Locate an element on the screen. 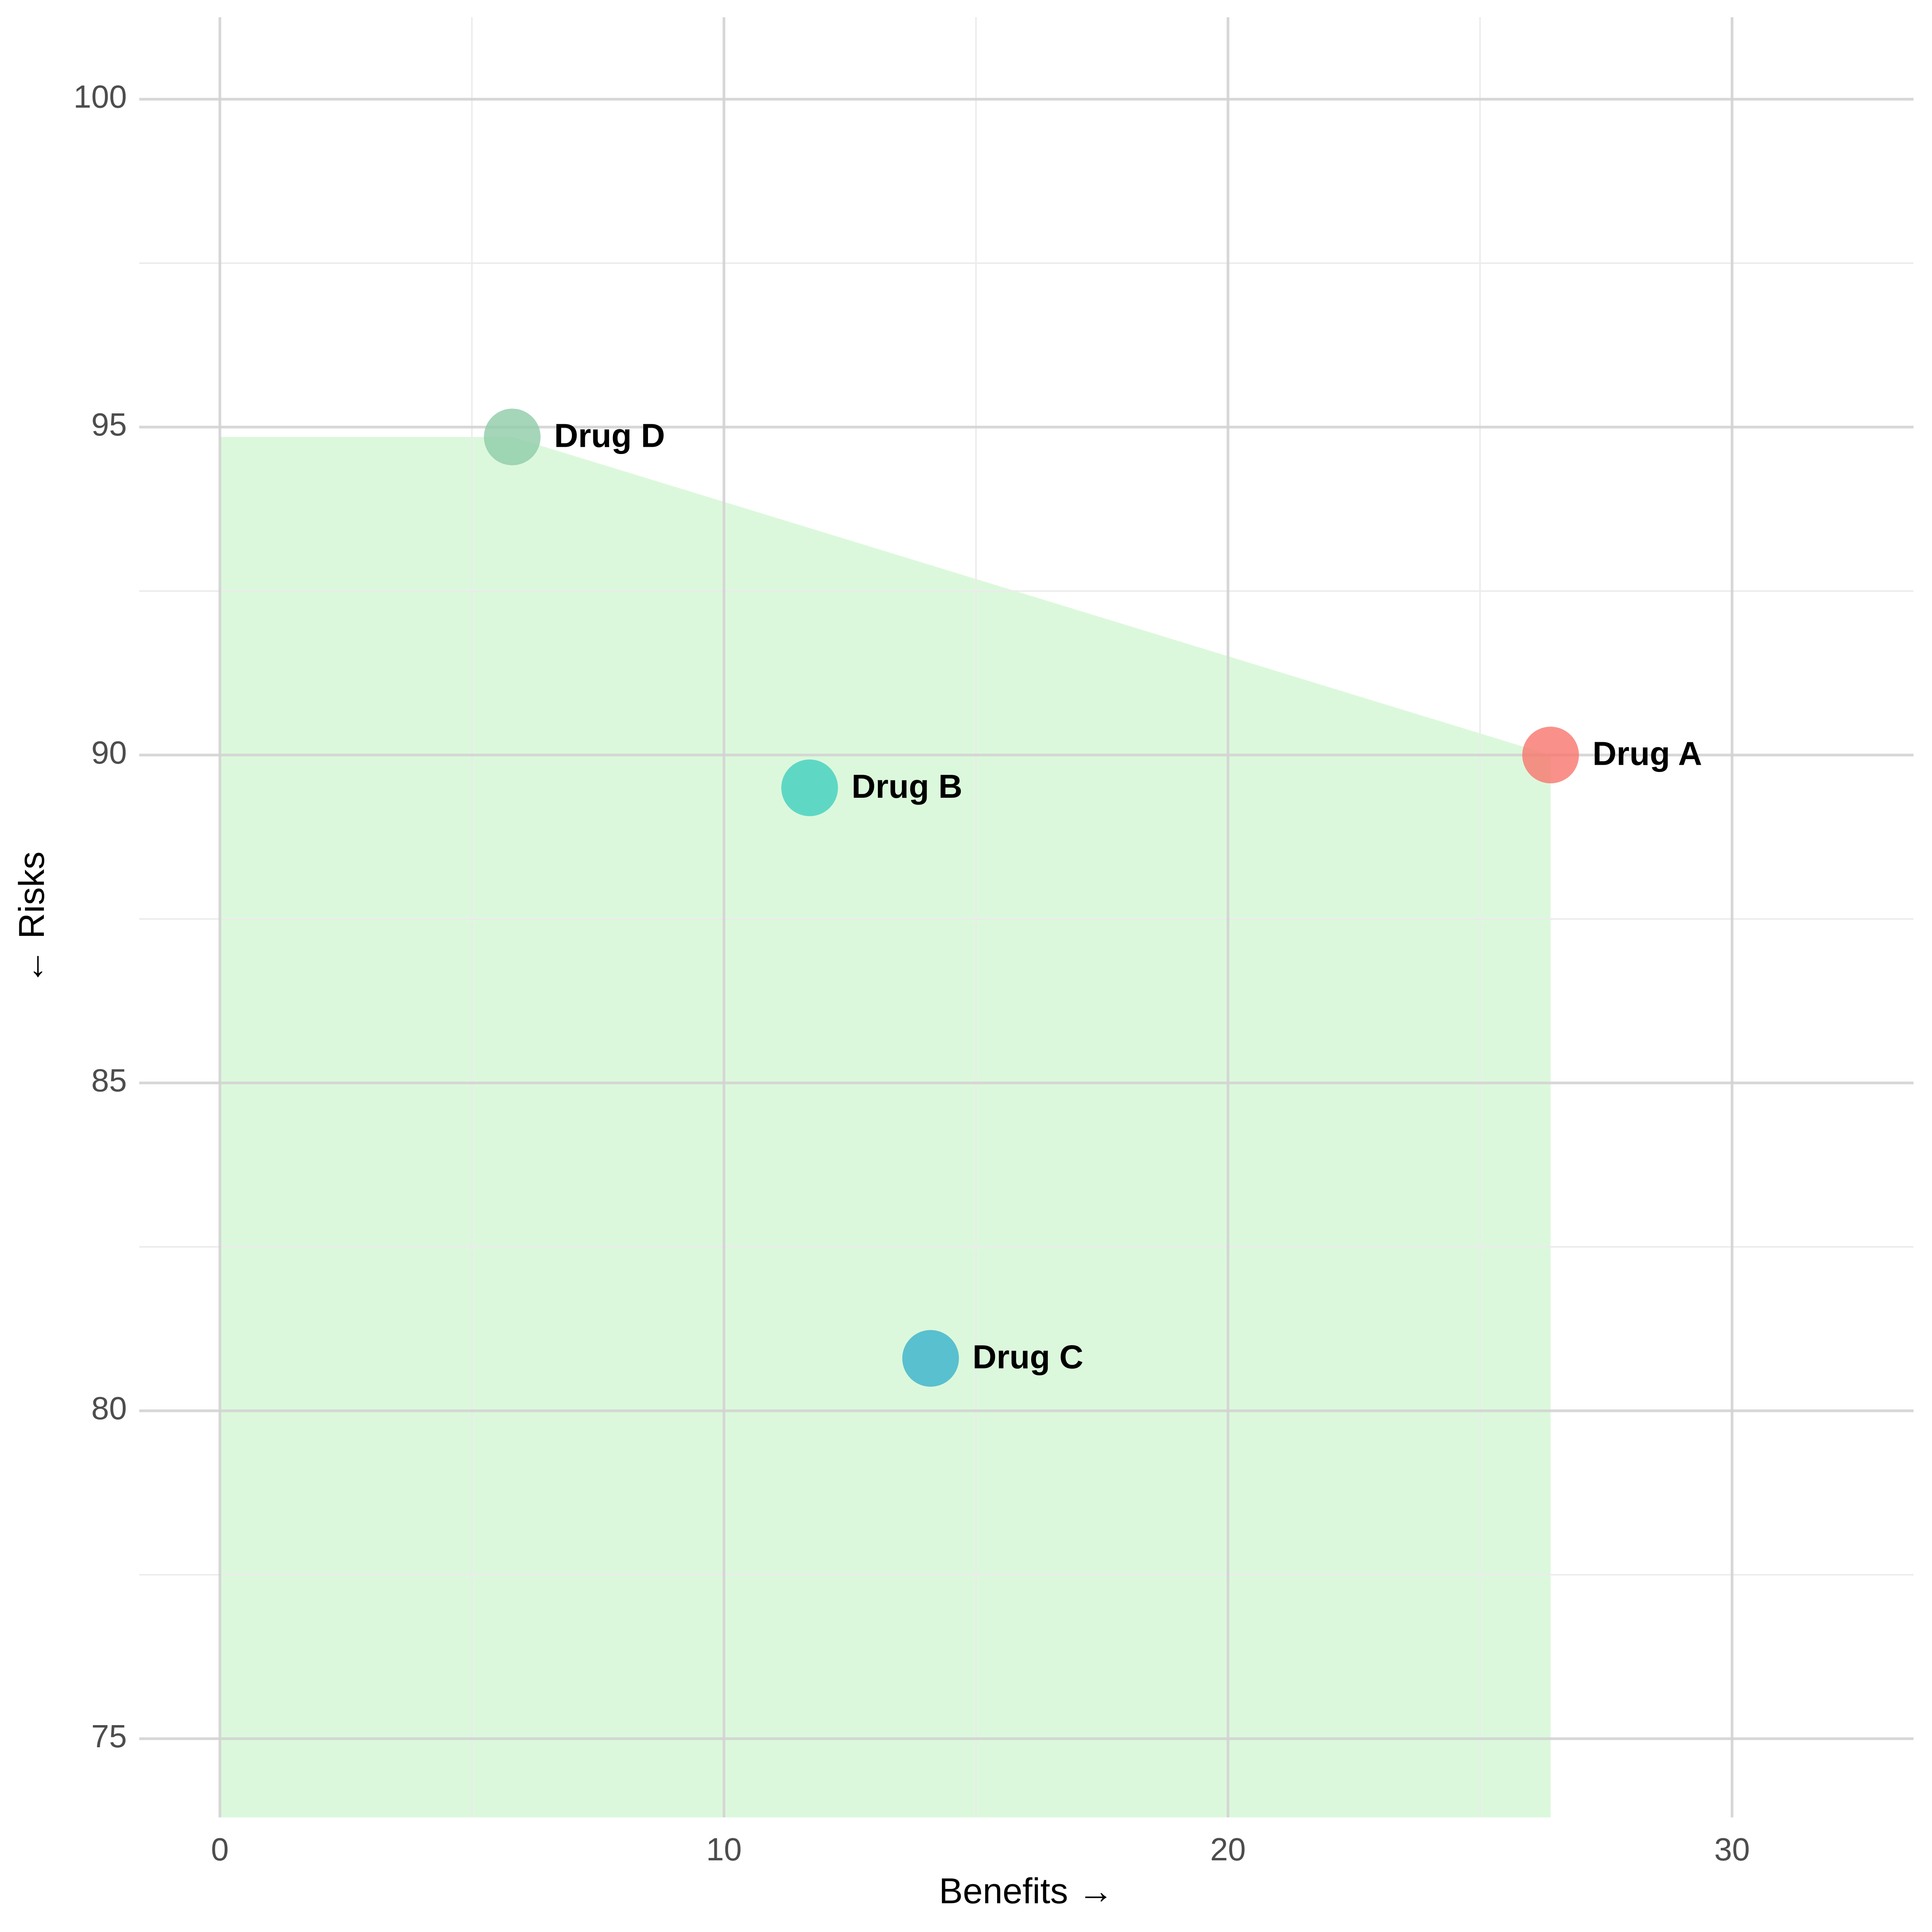 The image size is (1932, 1932). y-tick-label: 80 is located at coordinates (109, 1408).